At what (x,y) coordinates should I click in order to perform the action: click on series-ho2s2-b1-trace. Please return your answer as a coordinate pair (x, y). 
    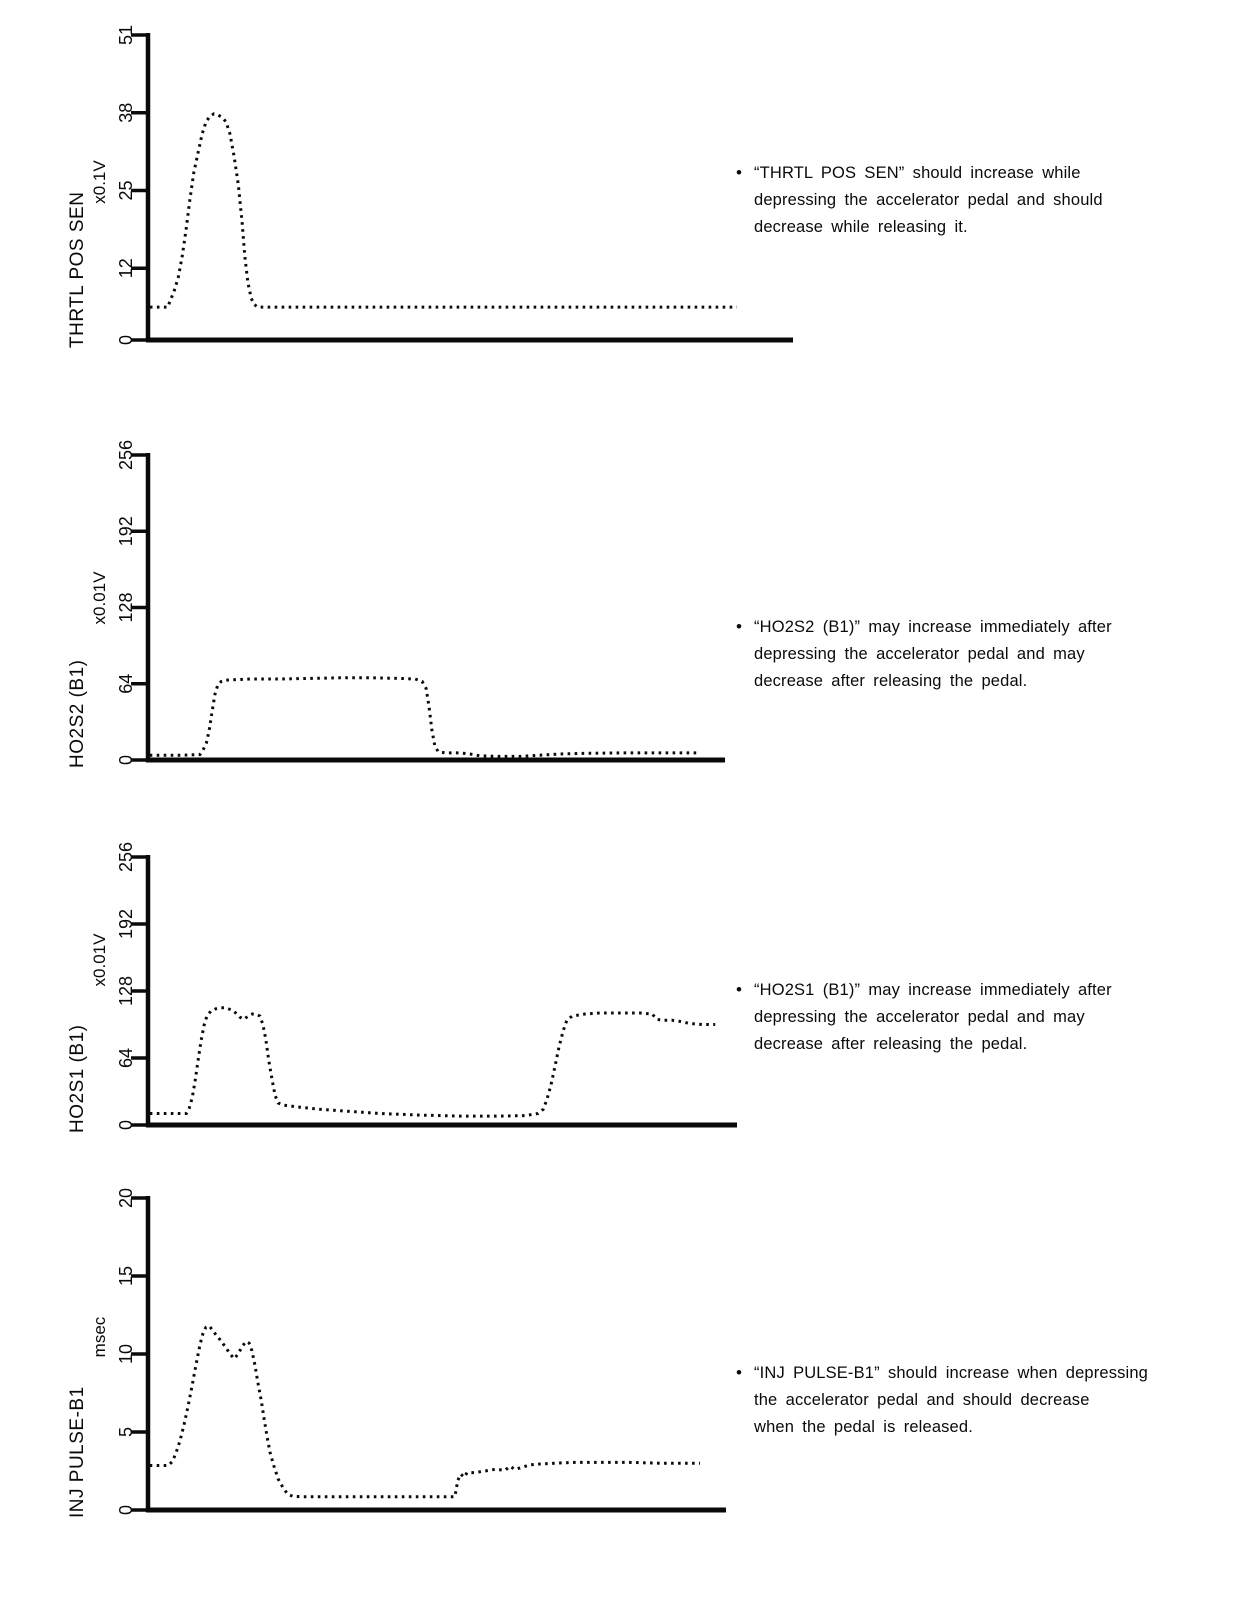
    Looking at the image, I should click on (425, 717).